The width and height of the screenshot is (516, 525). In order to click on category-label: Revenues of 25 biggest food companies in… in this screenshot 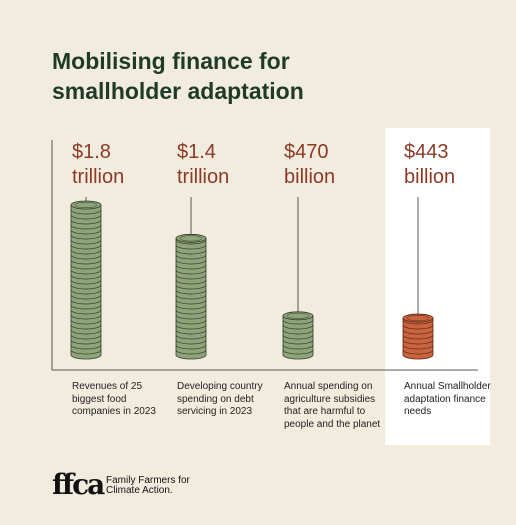, I will do `click(114, 399)`.